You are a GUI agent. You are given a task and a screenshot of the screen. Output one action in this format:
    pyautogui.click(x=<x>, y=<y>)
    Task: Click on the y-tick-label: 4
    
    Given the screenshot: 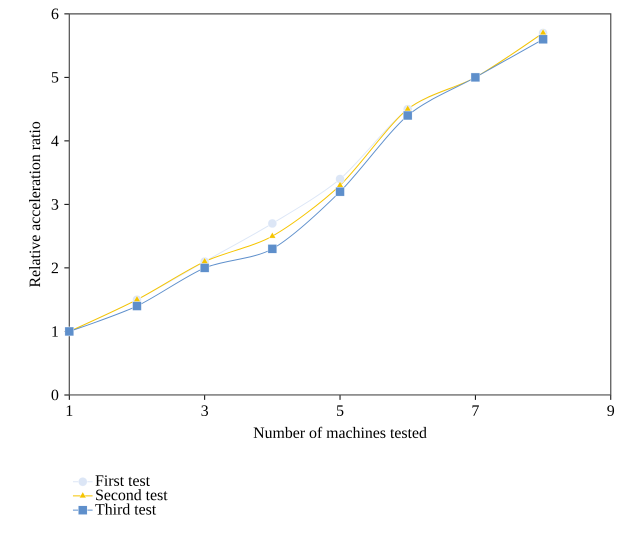 What is the action you would take?
    pyautogui.click(x=55, y=140)
    